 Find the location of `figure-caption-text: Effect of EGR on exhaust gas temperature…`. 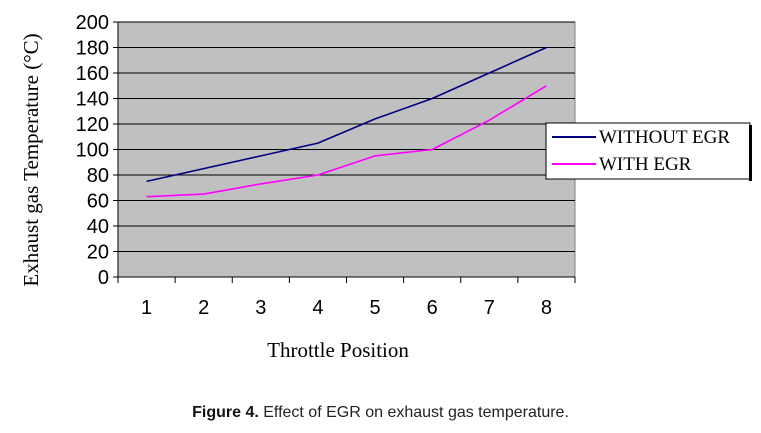

figure-caption-text: Effect of EGR on exhaust gas temperature… is located at coordinates (413, 412).